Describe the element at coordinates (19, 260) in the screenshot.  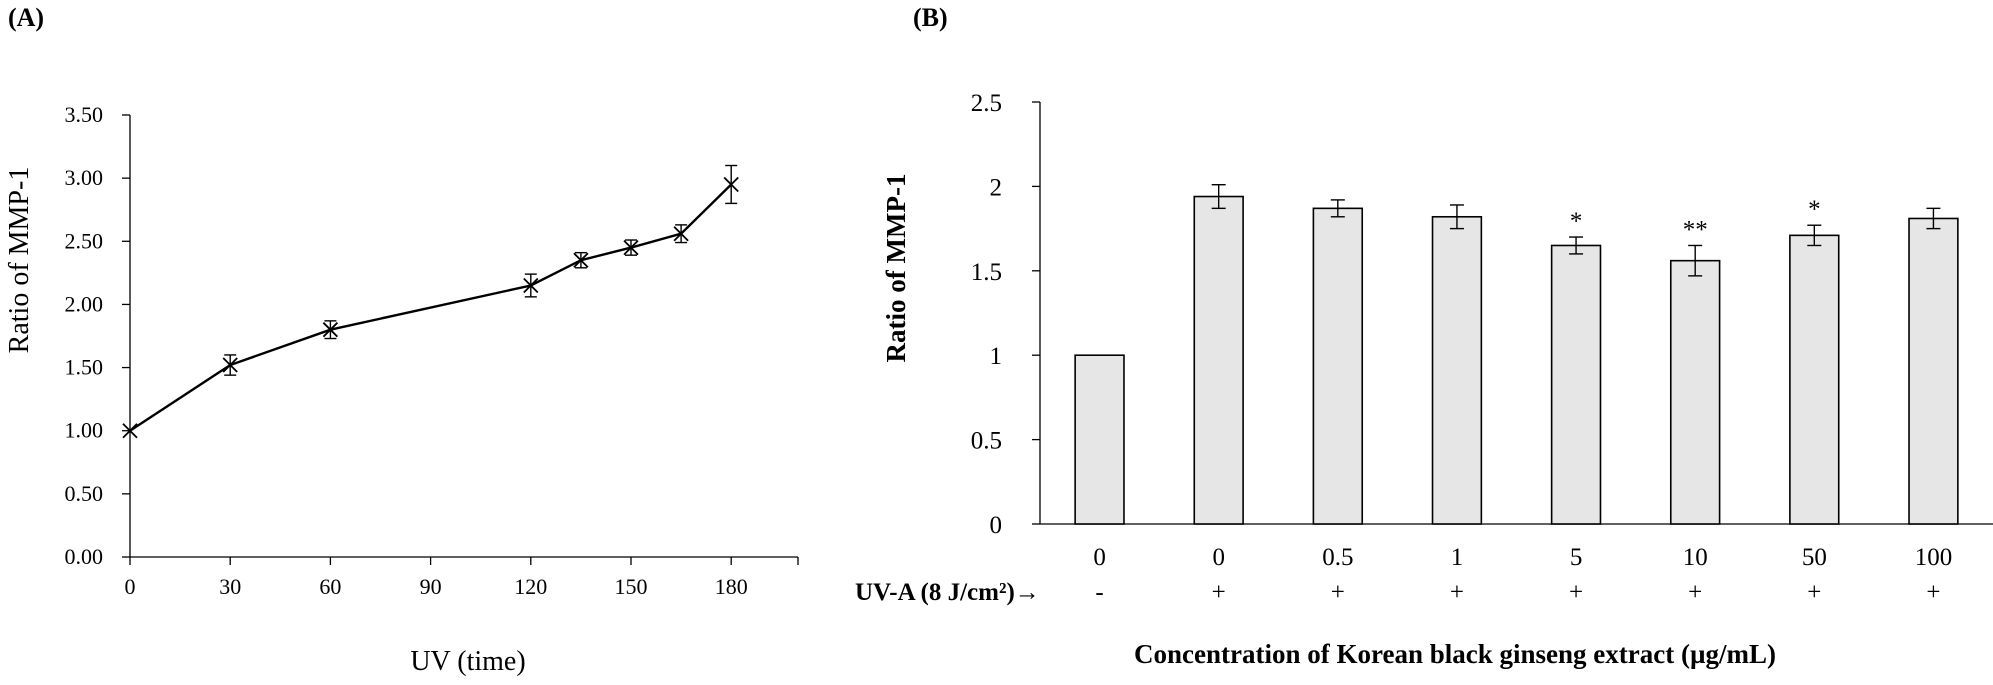
I see `panel-a-y-axis-label: Ratio of MMP-1` at that location.